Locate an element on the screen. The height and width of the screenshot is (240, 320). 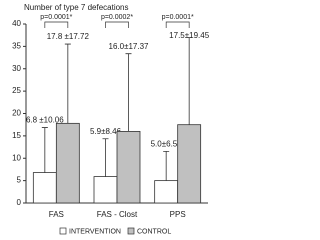
y-tick-label: 25 is located at coordinates (16, 90).